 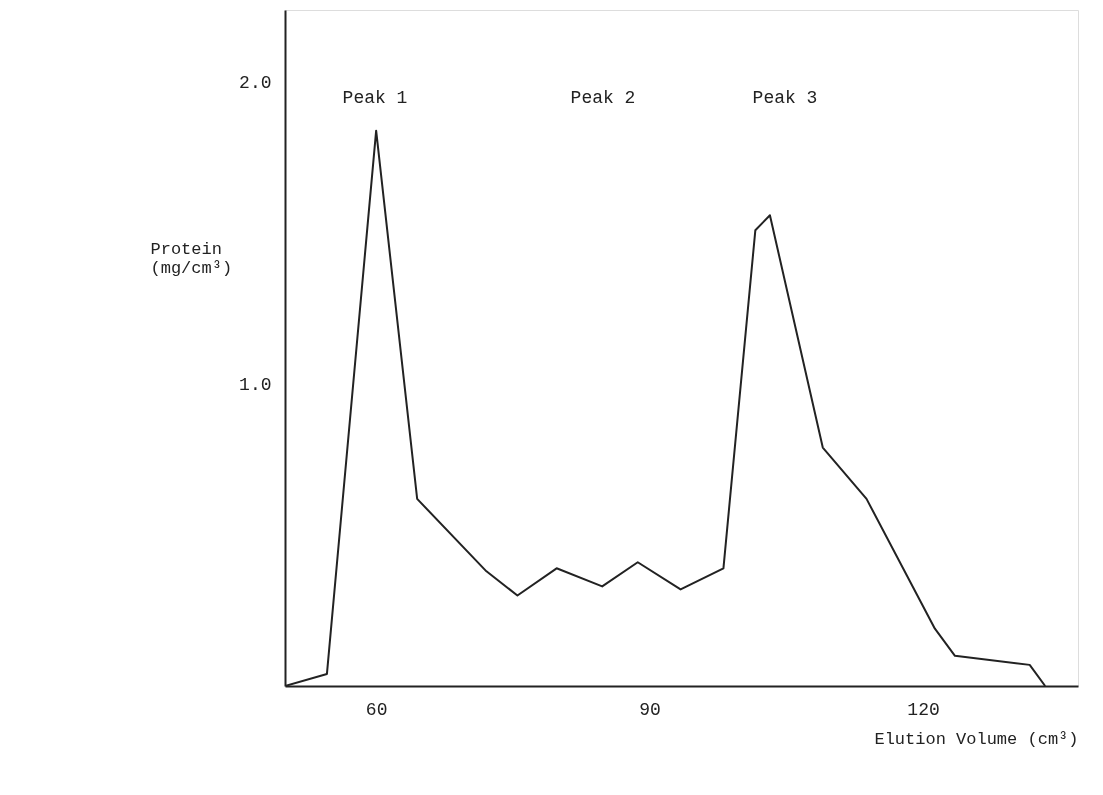 I want to click on x-axis-title: Elution Volume (cm³), so click(x=976, y=739).